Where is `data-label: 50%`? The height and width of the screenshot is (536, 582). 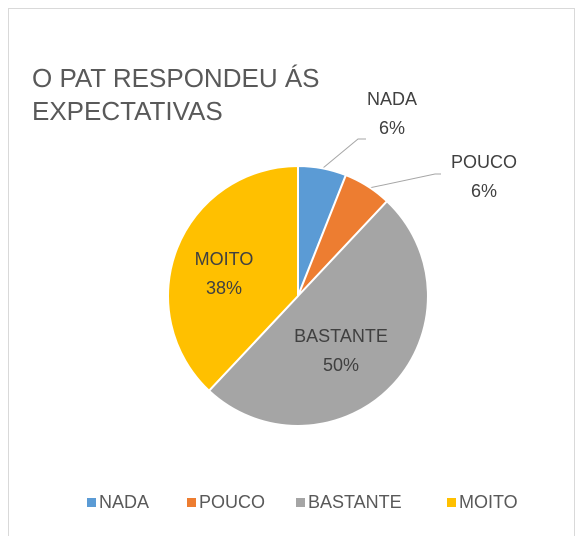 data-label: 50% is located at coordinates (341, 365).